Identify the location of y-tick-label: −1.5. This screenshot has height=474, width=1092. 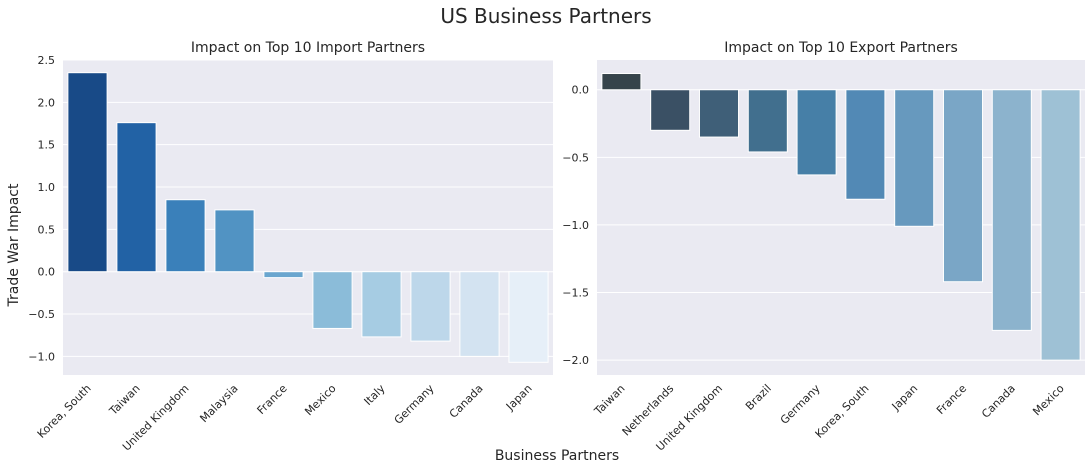
(575, 293).